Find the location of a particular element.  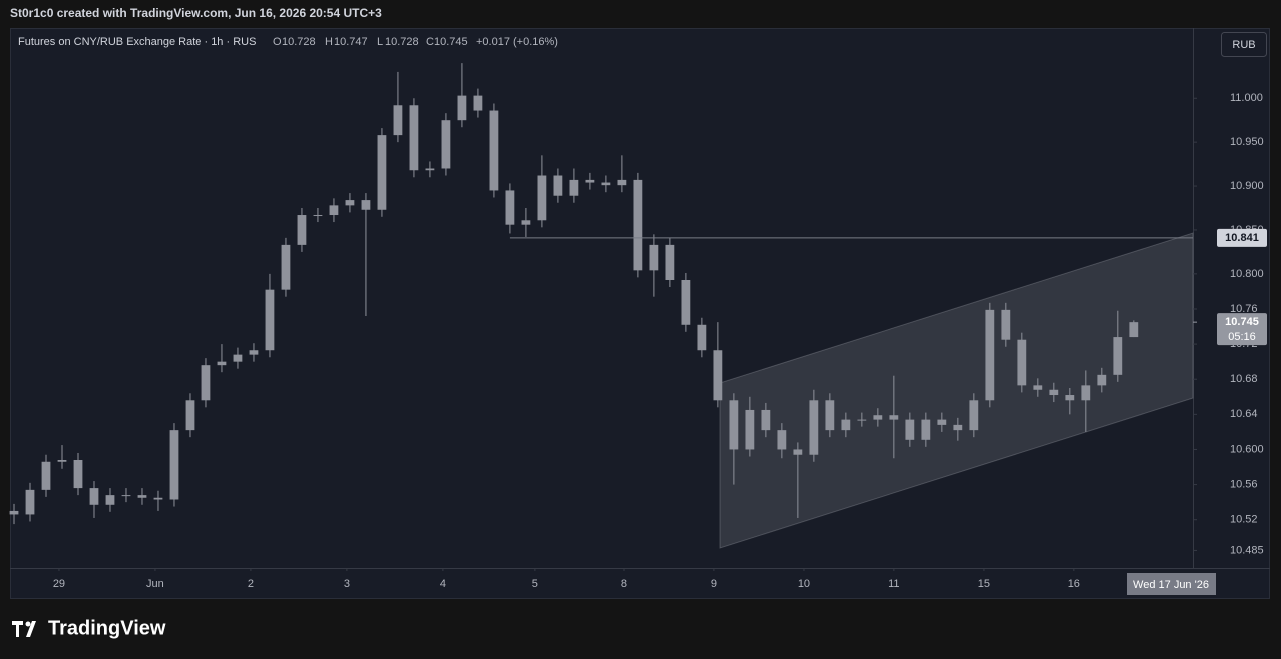

y-tick-label: 10.76 is located at coordinates (1244, 309).